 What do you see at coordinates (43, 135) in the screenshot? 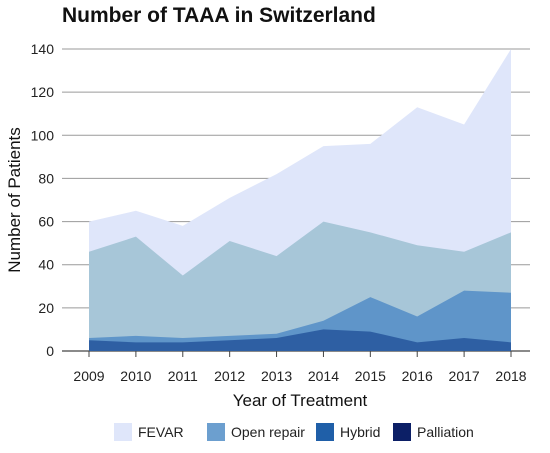
I see `y-tick-100: 100` at bounding box center [43, 135].